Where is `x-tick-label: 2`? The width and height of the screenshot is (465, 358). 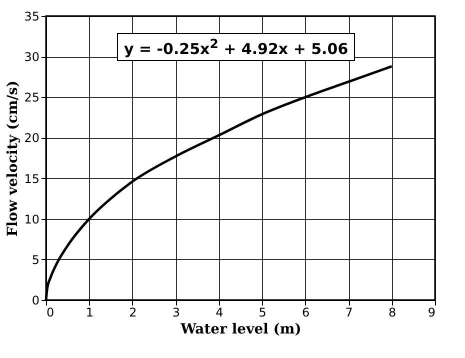 x-tick-label: 2 is located at coordinates (133, 313).